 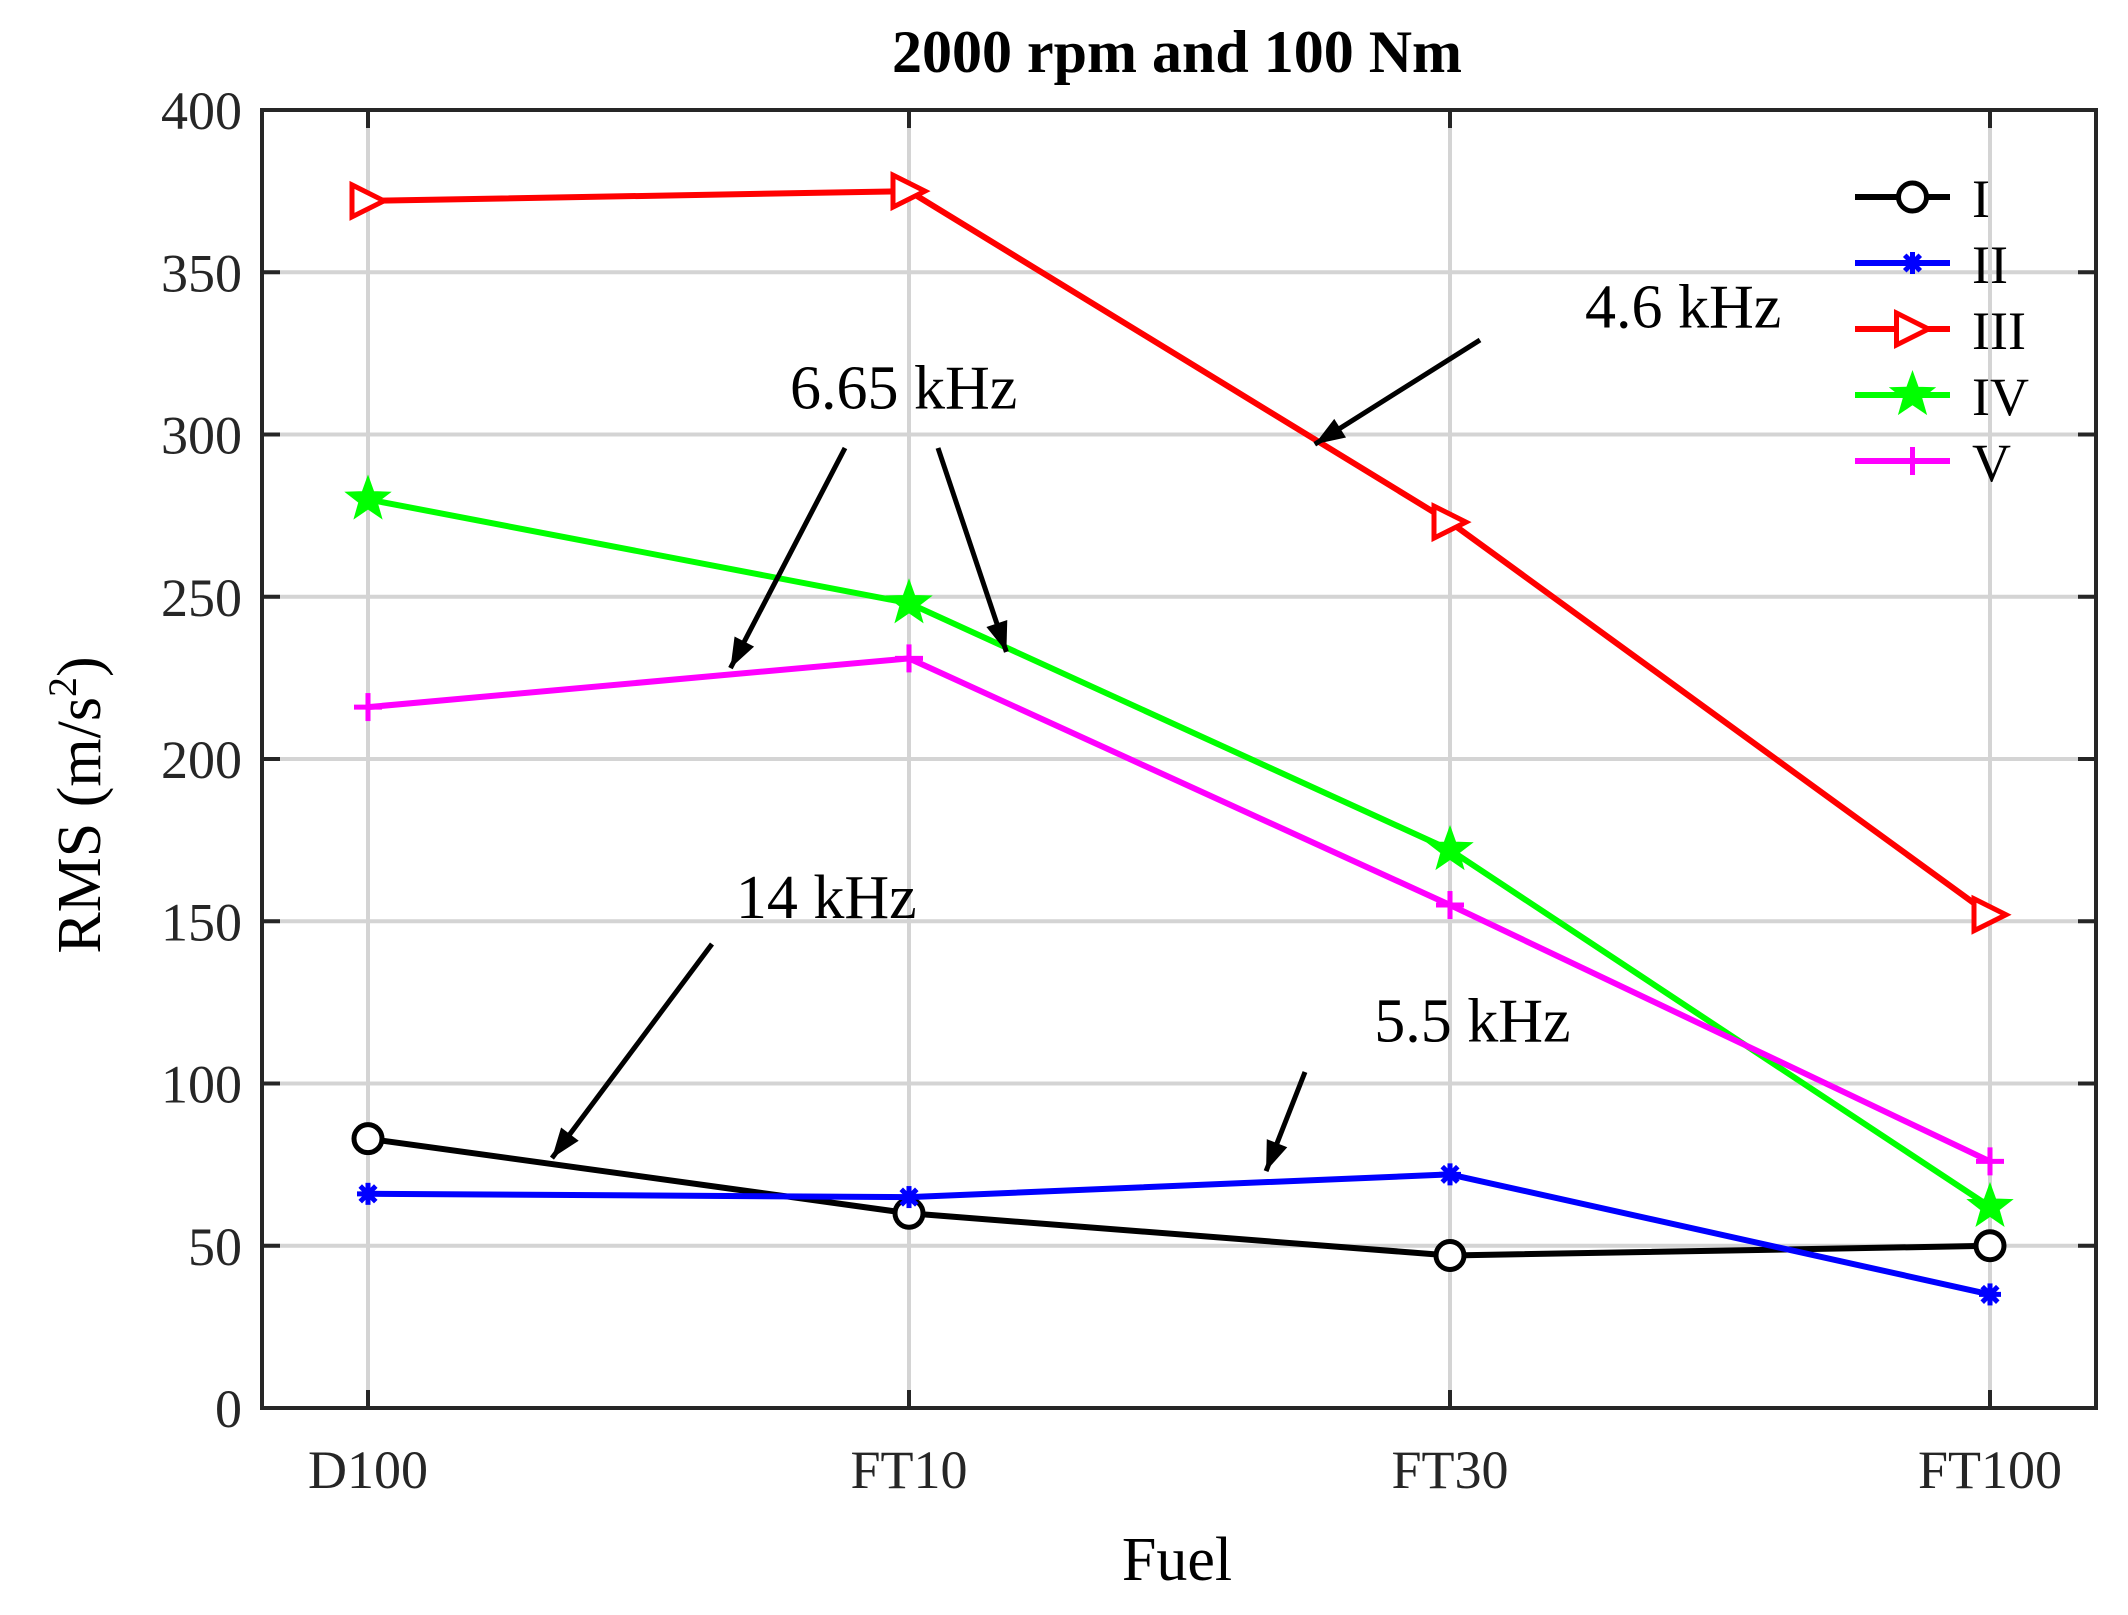 What do you see at coordinates (62, 687) in the screenshot?
I see `y-axis-label-superscript: 2` at bounding box center [62, 687].